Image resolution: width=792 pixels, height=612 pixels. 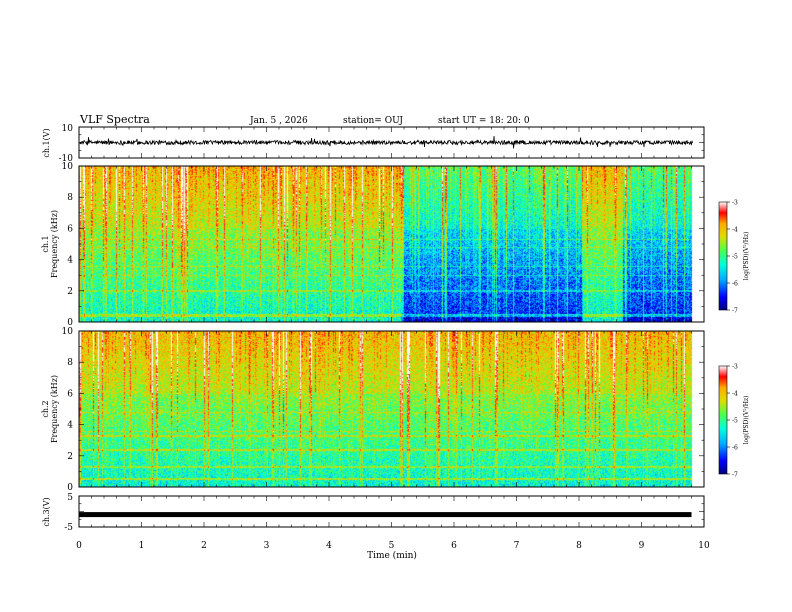 I want to click on ch2-spectrogram-ylabel-frequency: Frequency (kHz), so click(x=54, y=409).